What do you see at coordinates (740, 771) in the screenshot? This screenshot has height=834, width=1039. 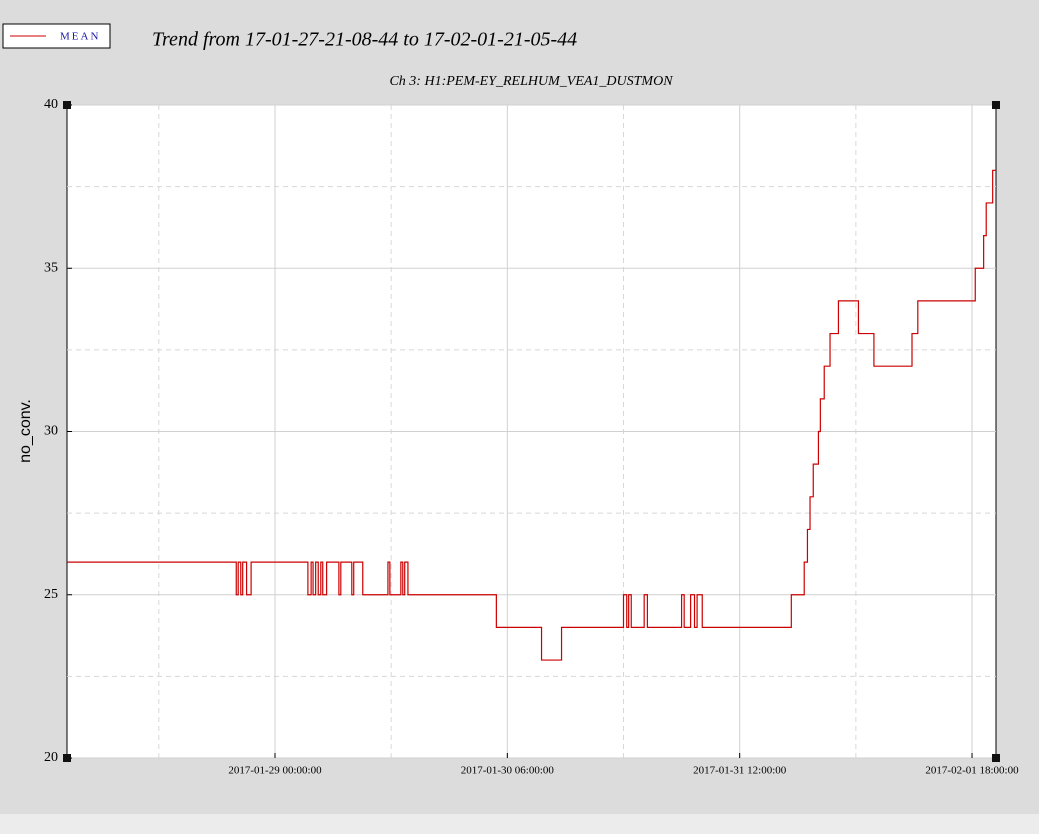 I see `x-tick-label: 2017-01-31 12:00:00` at bounding box center [740, 771].